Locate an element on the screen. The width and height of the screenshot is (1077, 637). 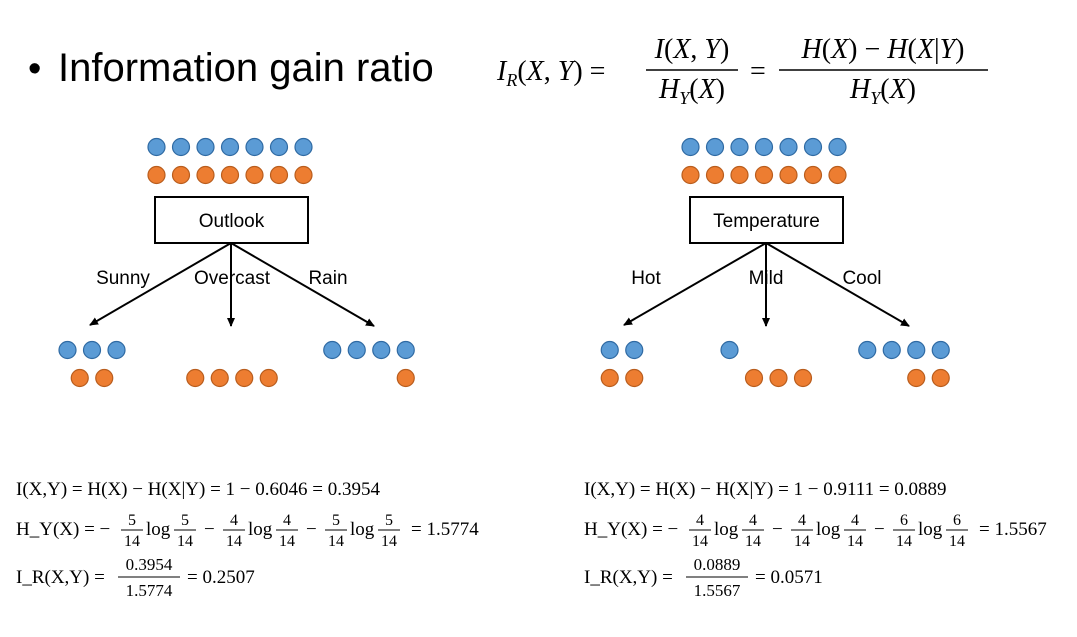
leaf-dots-cool is located at coordinates (904, 364).